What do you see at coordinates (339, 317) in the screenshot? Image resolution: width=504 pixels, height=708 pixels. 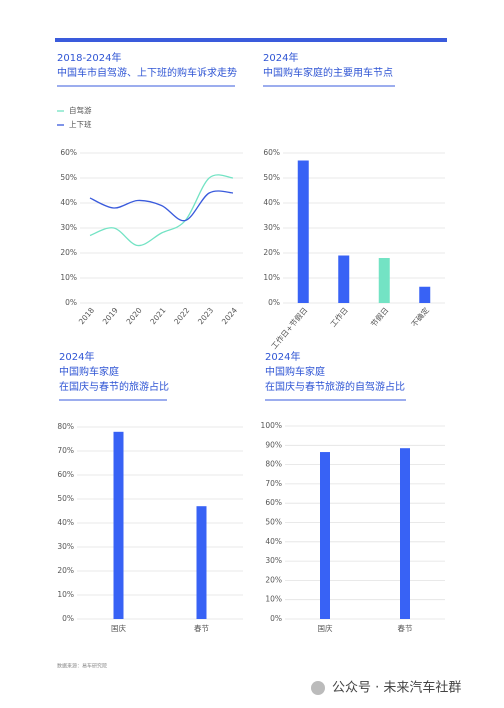 I see `x-tick-label: 工作日` at bounding box center [339, 317].